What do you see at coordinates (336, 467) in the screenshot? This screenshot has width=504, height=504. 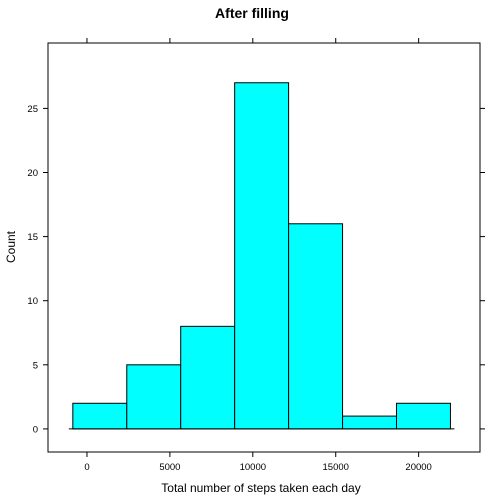 I see `x-tick-label-3: 15000` at bounding box center [336, 467].